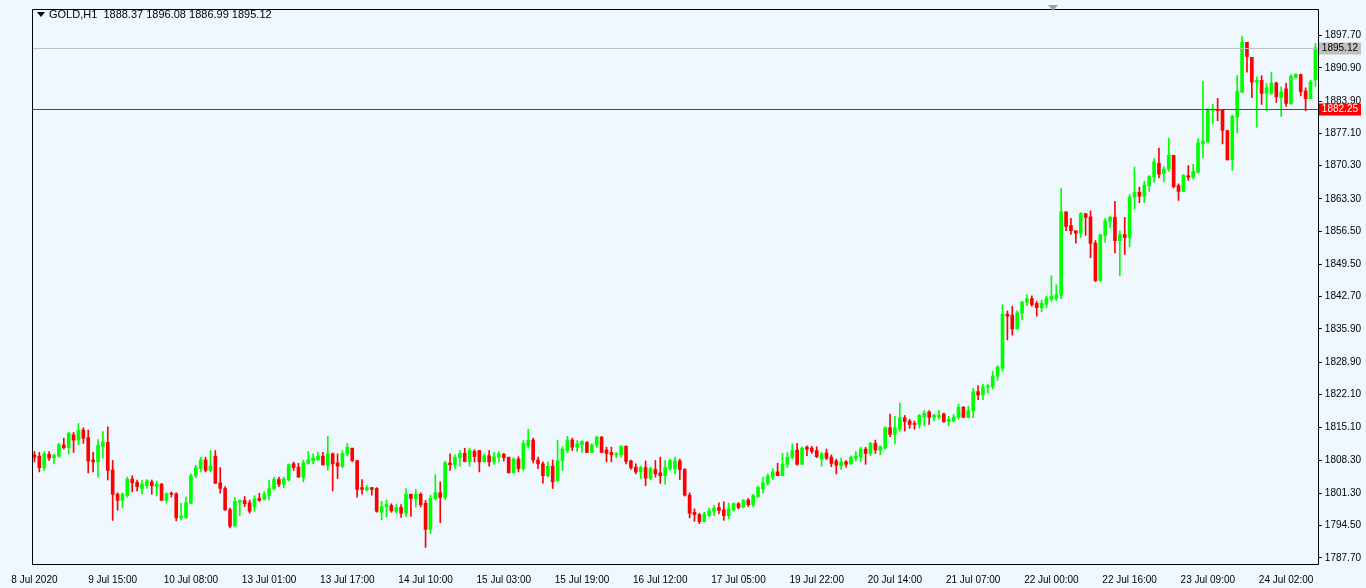  Describe the element at coordinates (1343, 557) in the screenshot. I see `y-tick-label: 1787.70` at that location.